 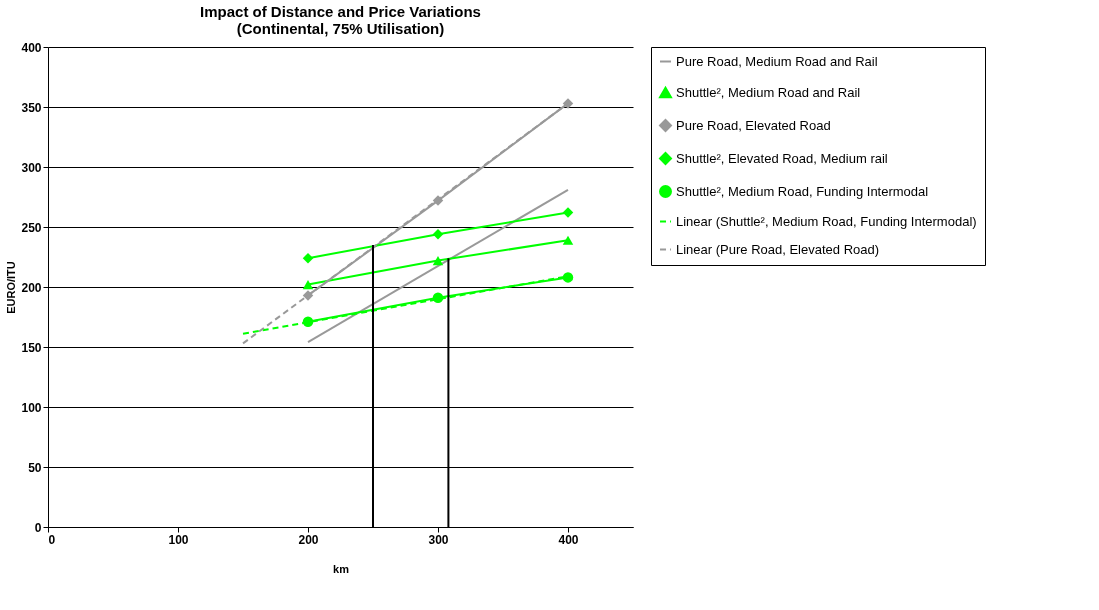 What do you see at coordinates (340, 28) in the screenshot?
I see `text: (Continental, 75% Utilisation)` at bounding box center [340, 28].